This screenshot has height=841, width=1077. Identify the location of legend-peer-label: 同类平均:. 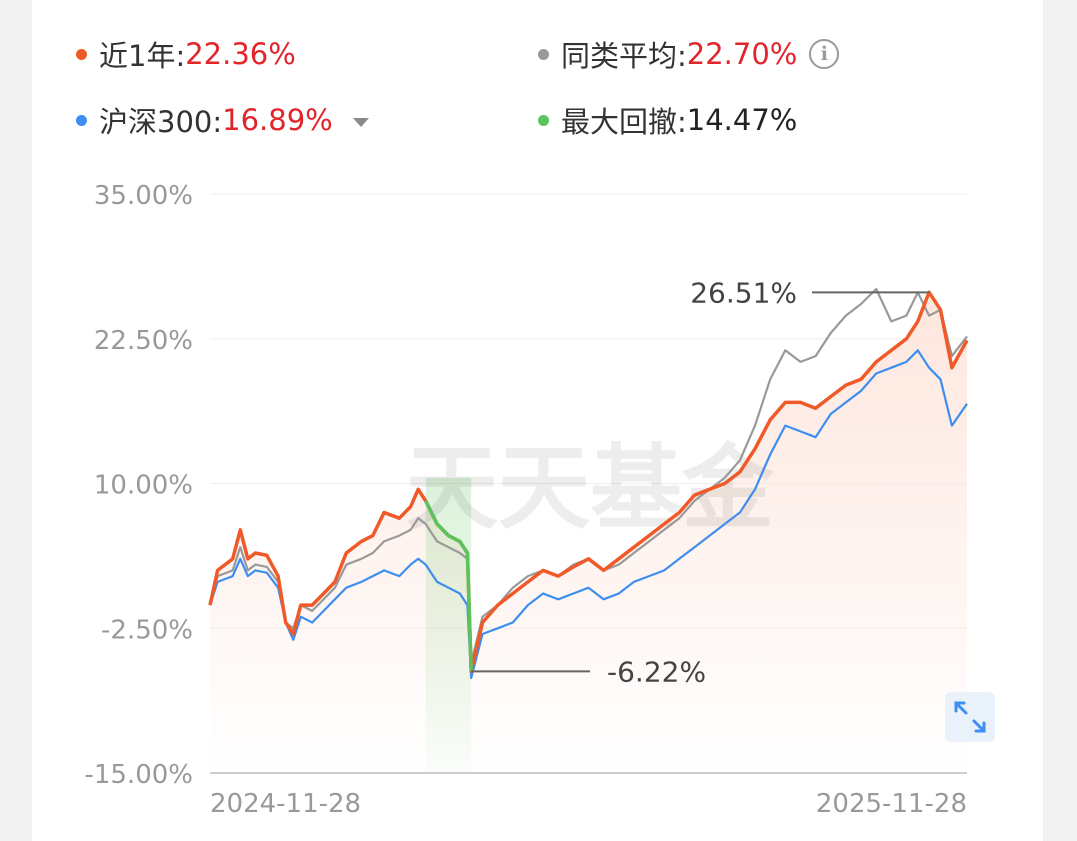
(624, 56).